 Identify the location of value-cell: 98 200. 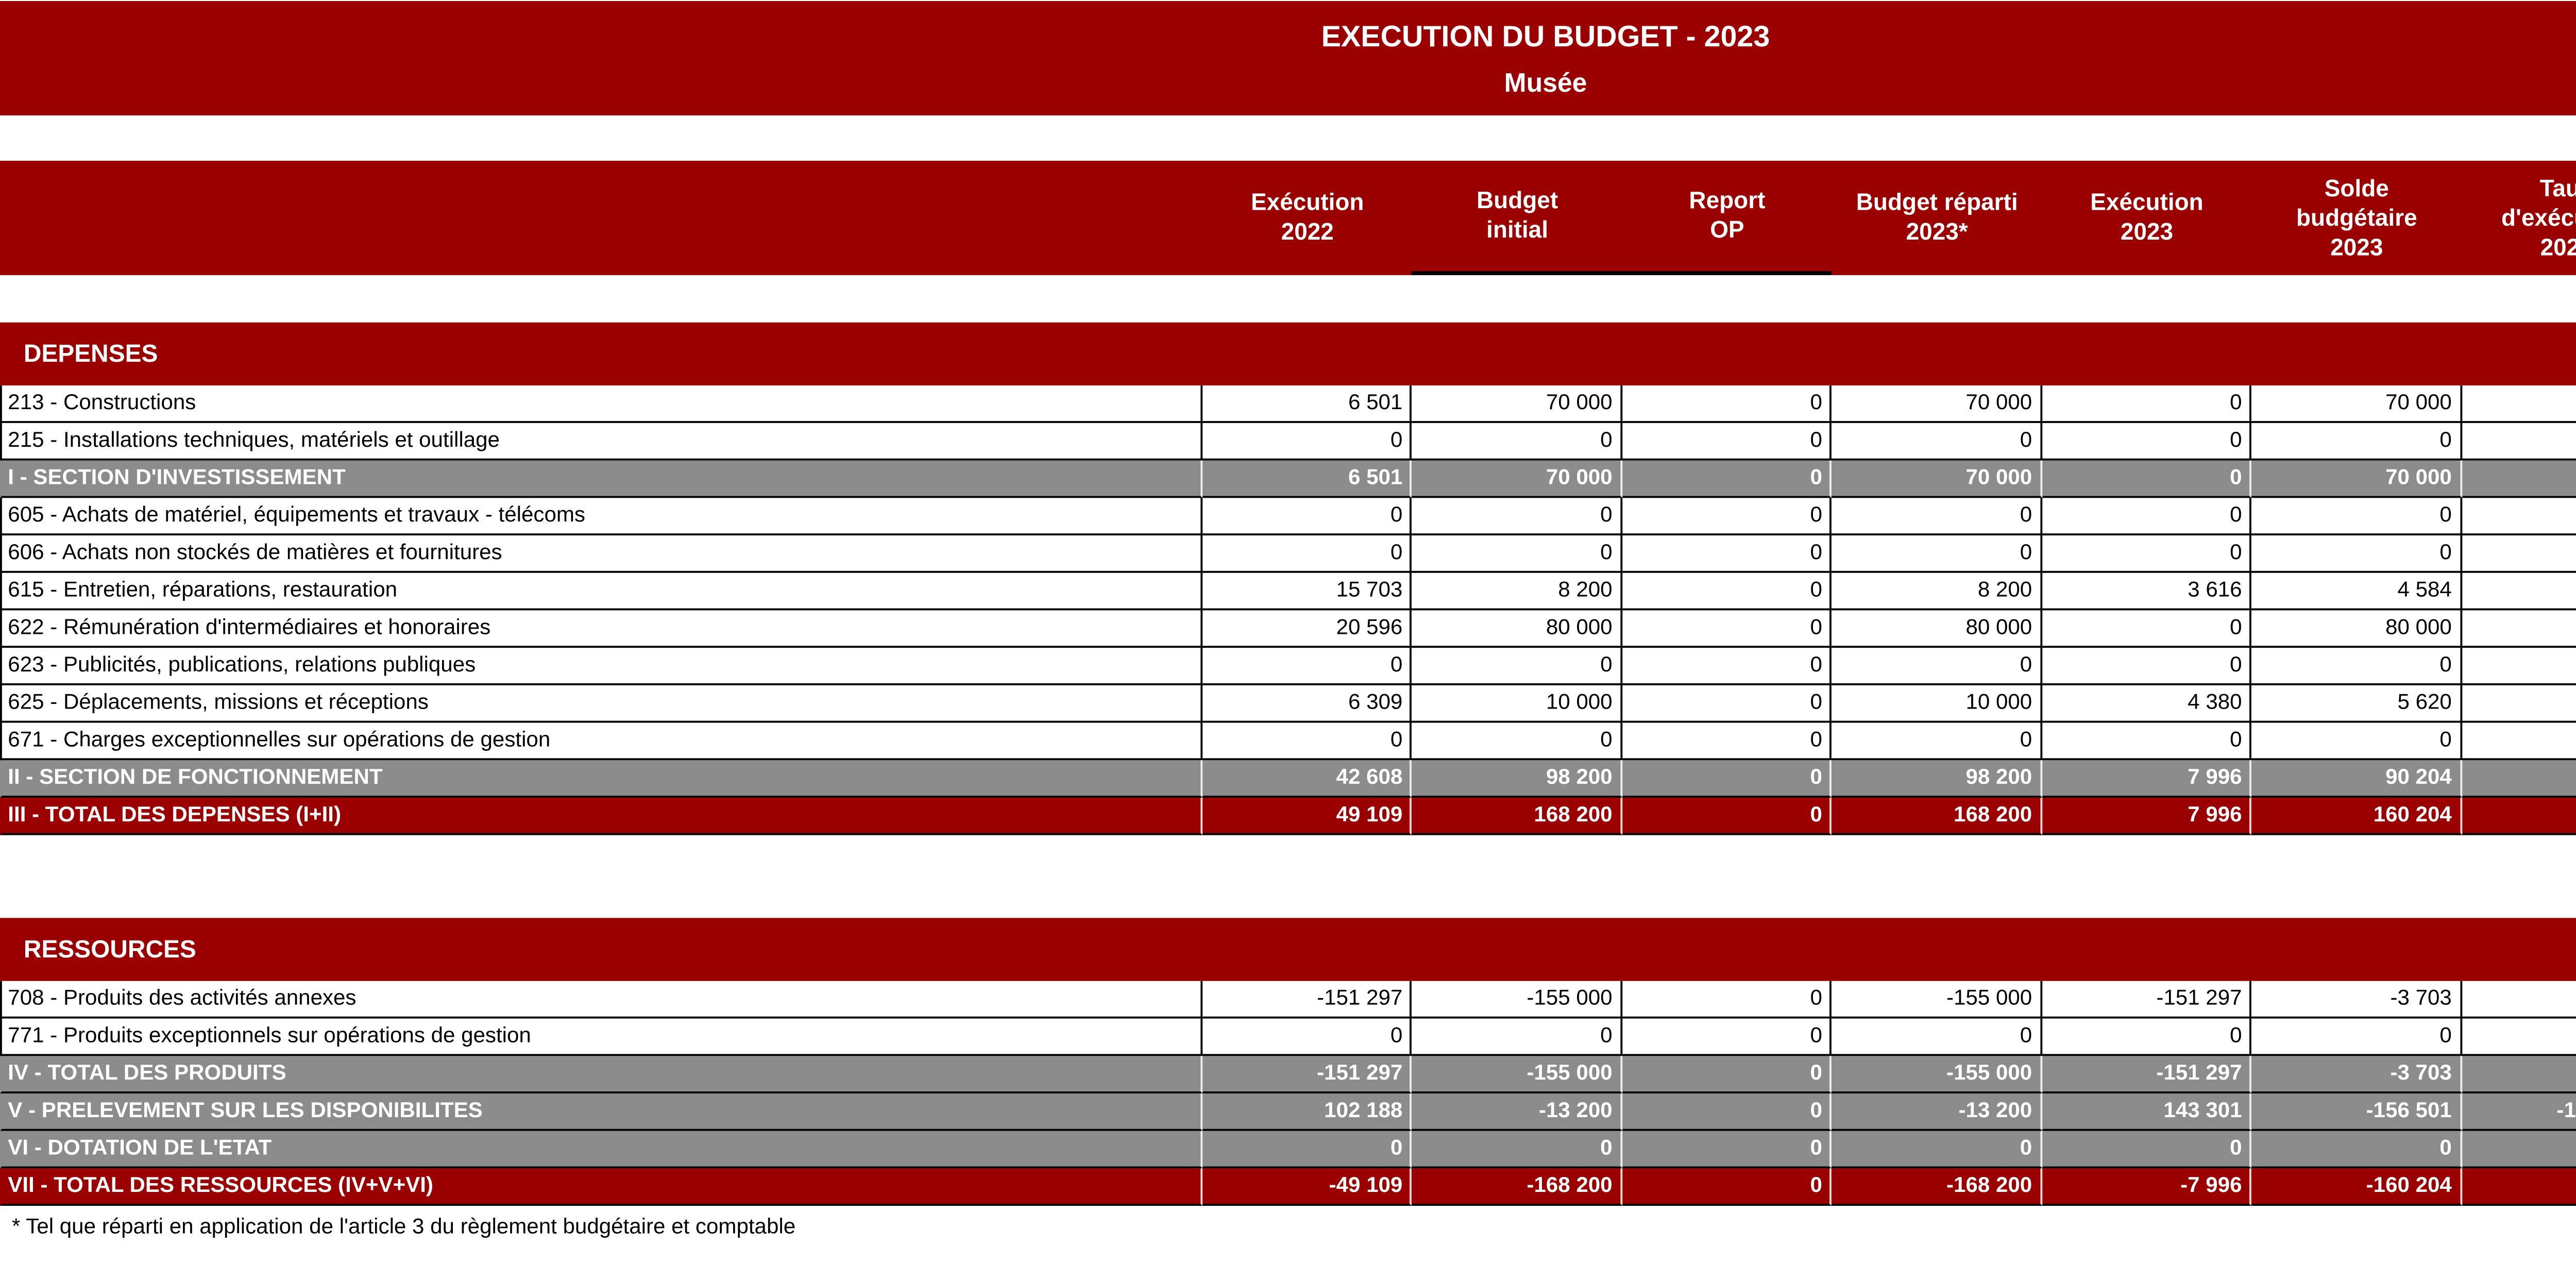
(1517, 779).